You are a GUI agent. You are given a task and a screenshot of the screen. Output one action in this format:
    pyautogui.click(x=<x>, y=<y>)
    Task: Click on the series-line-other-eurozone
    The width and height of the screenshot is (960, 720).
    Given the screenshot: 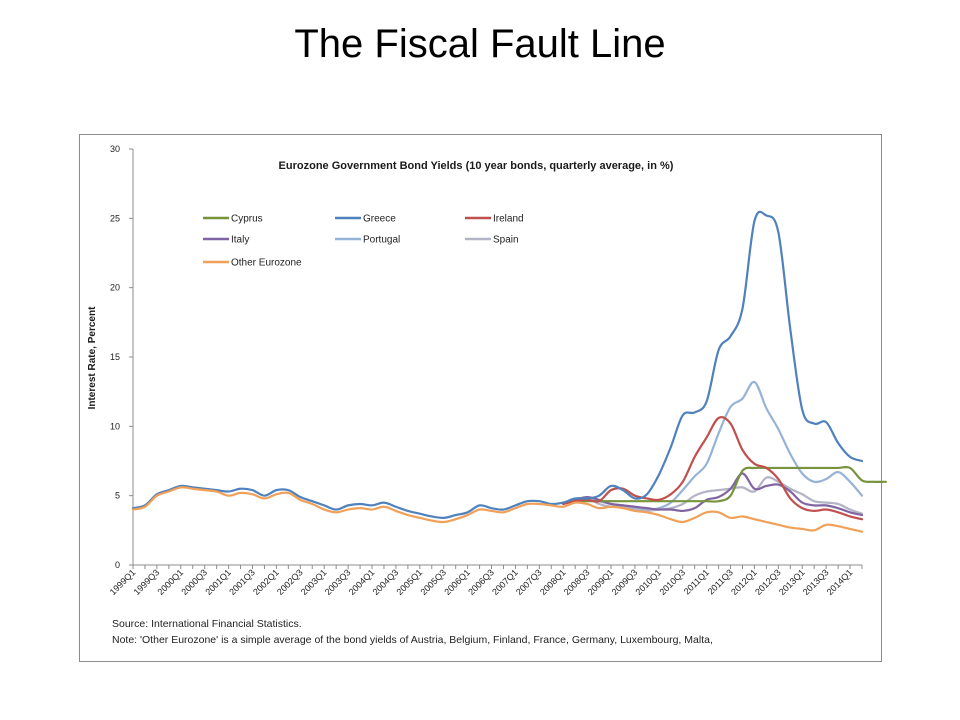 What is the action you would take?
    pyautogui.click(x=497, y=509)
    